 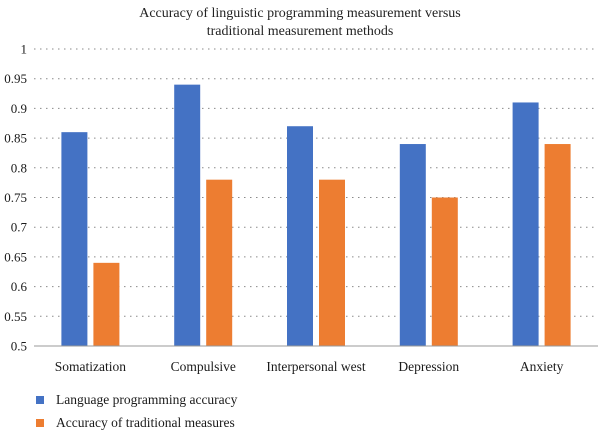 What do you see at coordinates (147, 399) in the screenshot?
I see `legend-label: Language programming accuracy` at bounding box center [147, 399].